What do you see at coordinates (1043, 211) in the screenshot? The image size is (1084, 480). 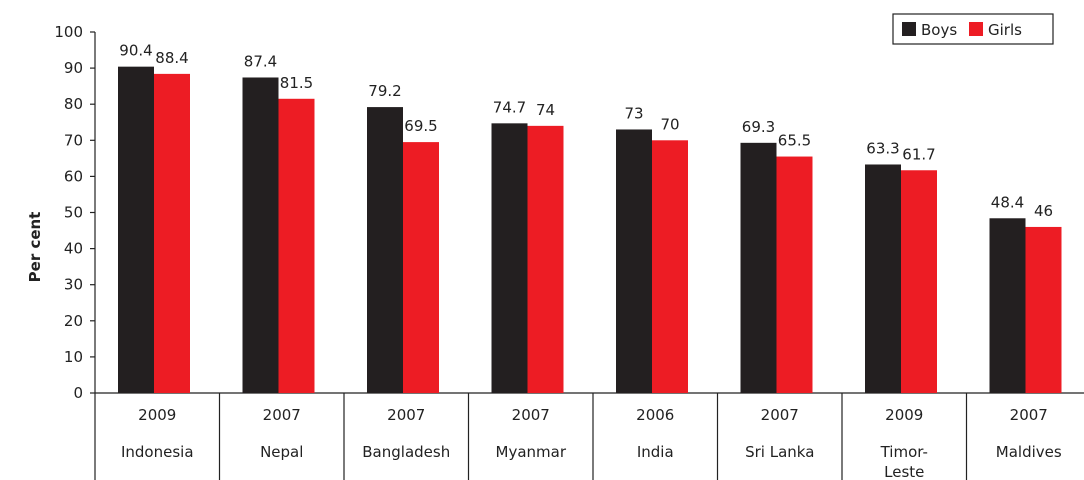 I see `data-label-girls: 46` at bounding box center [1043, 211].